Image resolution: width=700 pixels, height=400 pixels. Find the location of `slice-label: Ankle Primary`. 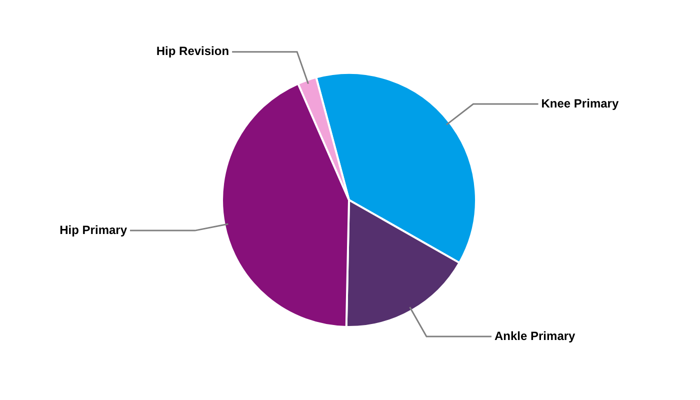

slice-label: Ankle Primary is located at coordinates (535, 335).